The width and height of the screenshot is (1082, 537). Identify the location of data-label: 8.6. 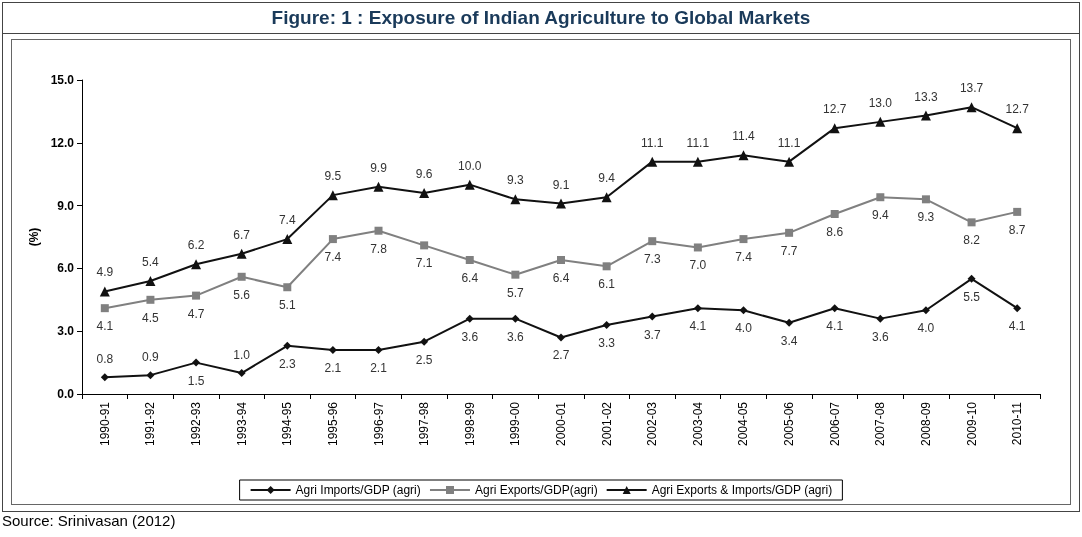
(835, 231).